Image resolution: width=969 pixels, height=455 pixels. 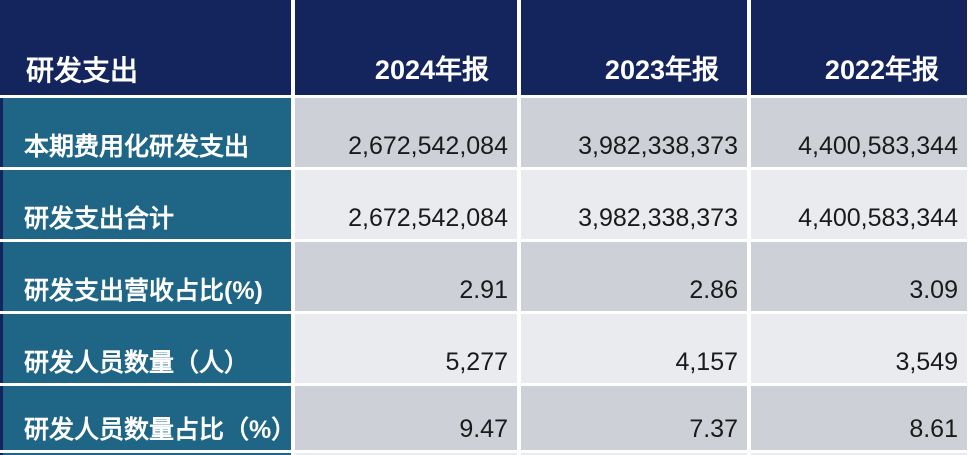 What do you see at coordinates (145, 418) in the screenshot?
I see `row-label-rnd-staff-ratio: 研发人员数量占比（%）` at bounding box center [145, 418].